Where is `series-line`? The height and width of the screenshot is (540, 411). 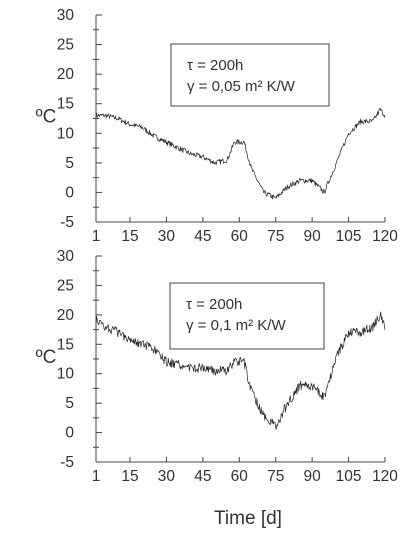 series-line is located at coordinates (240, 153).